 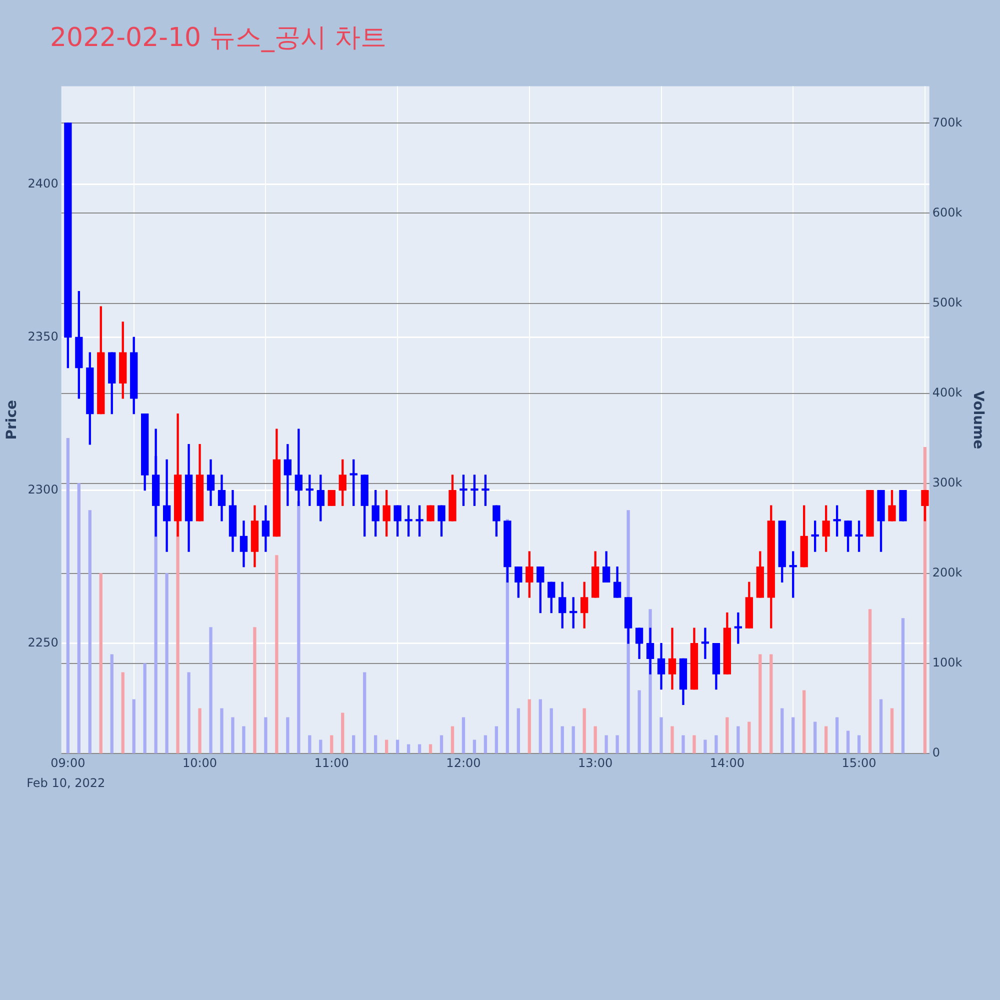 What do you see at coordinates (947, 122) in the screenshot?
I see `y2-tick-label: 700k` at bounding box center [947, 122].